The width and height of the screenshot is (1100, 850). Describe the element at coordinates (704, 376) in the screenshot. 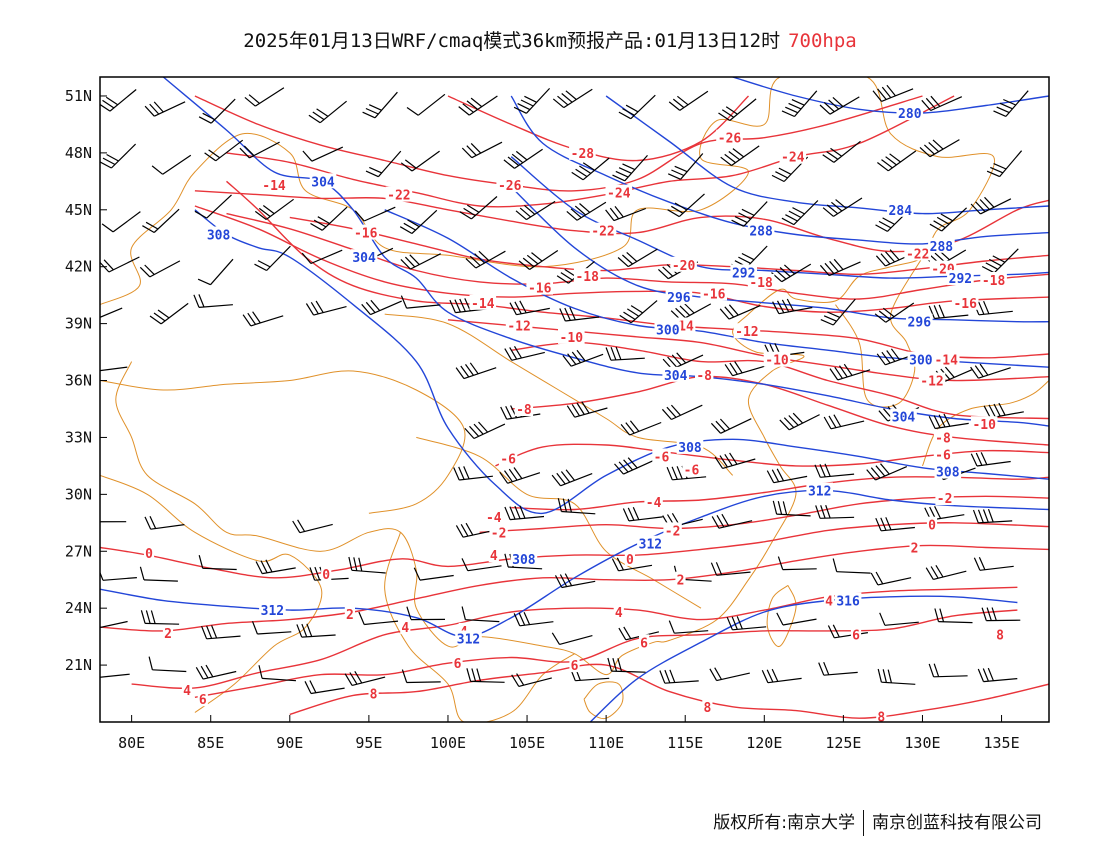

I see `temperature-label: -8` at that location.